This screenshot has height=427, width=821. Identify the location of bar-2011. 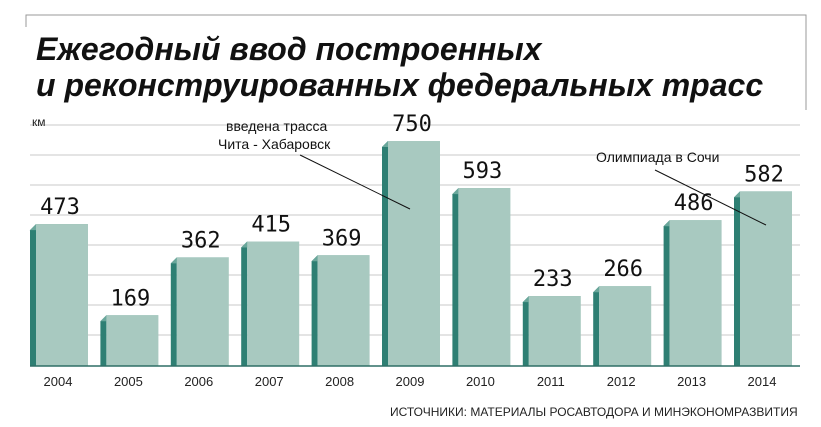
(551, 331).